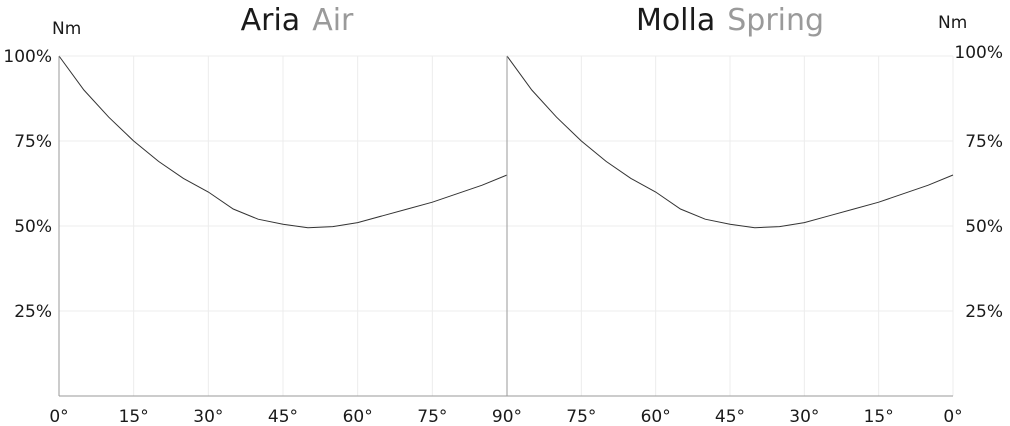 The width and height of the screenshot is (1010, 426). Describe the element at coordinates (775, 20) in the screenshot. I see `right-title-sub: Spring` at that location.